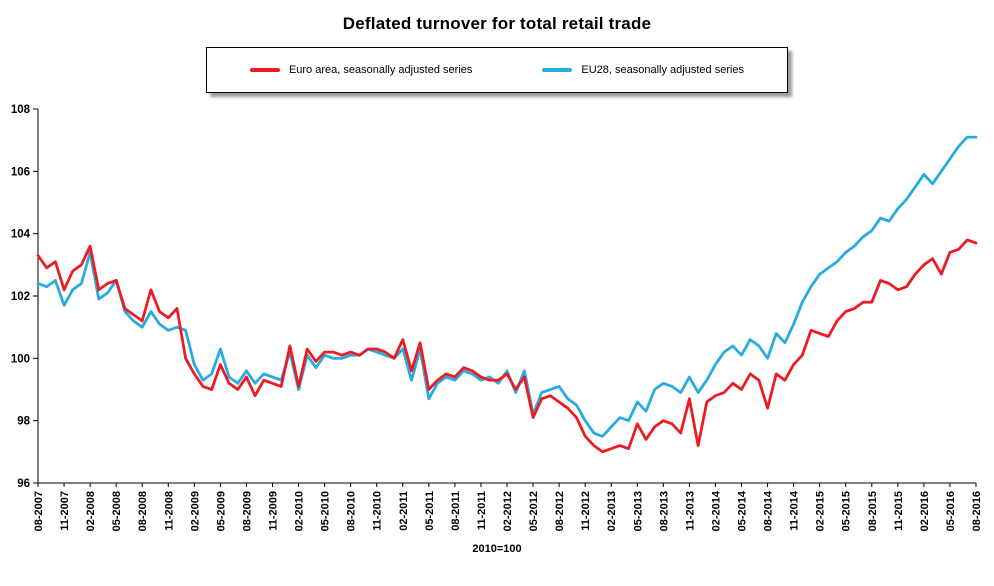 This screenshot has height=586, width=994. I want to click on x-tick-label: 08-2014, so click(769, 510).